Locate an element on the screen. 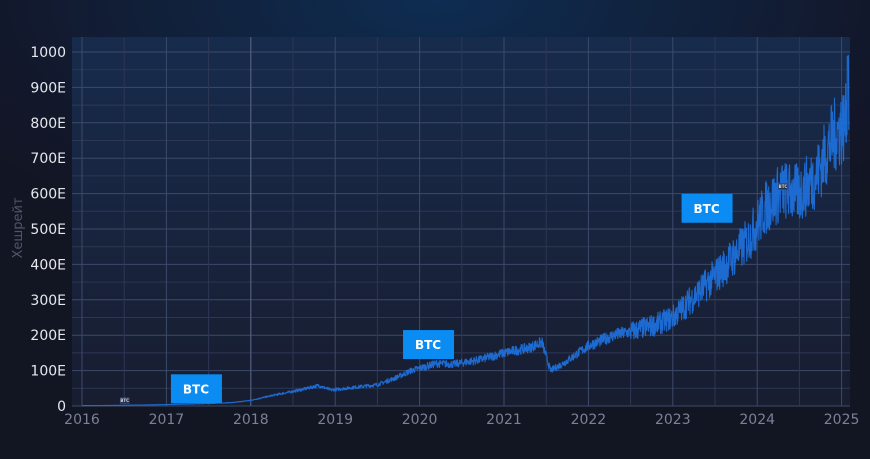 Image resolution: width=870 pixels, height=459 pixels. x-tick-label: 2021 is located at coordinates (504, 420).